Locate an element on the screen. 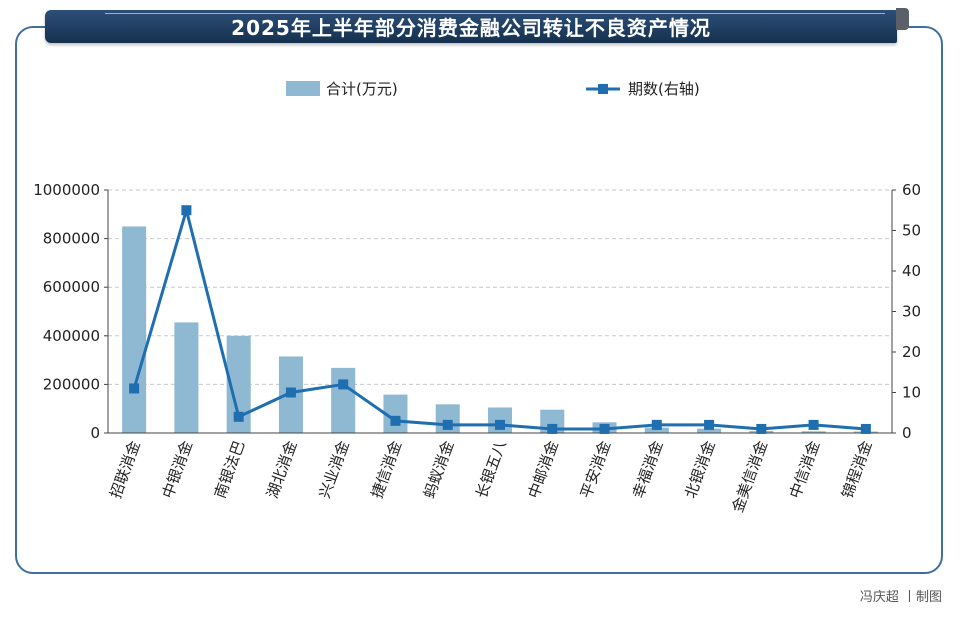 The height and width of the screenshot is (644, 960). category-label: 中银消金 is located at coordinates (177, 469).